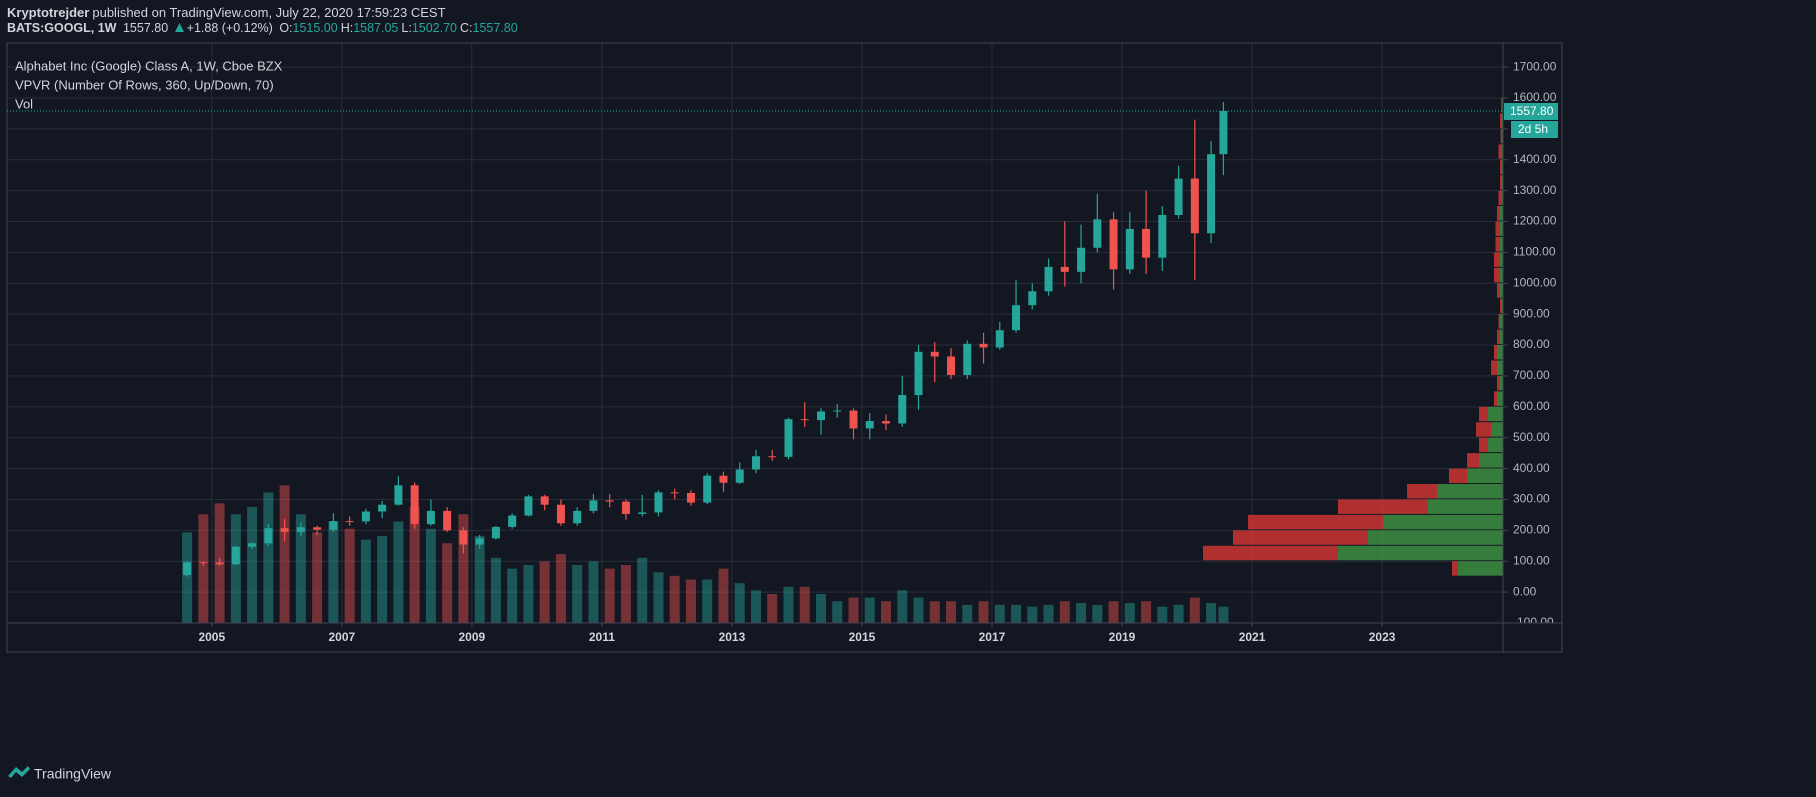 The width and height of the screenshot is (1816, 797). What do you see at coordinates (1531, 313) in the screenshot?
I see `y-tick-label: 900.00` at bounding box center [1531, 313].